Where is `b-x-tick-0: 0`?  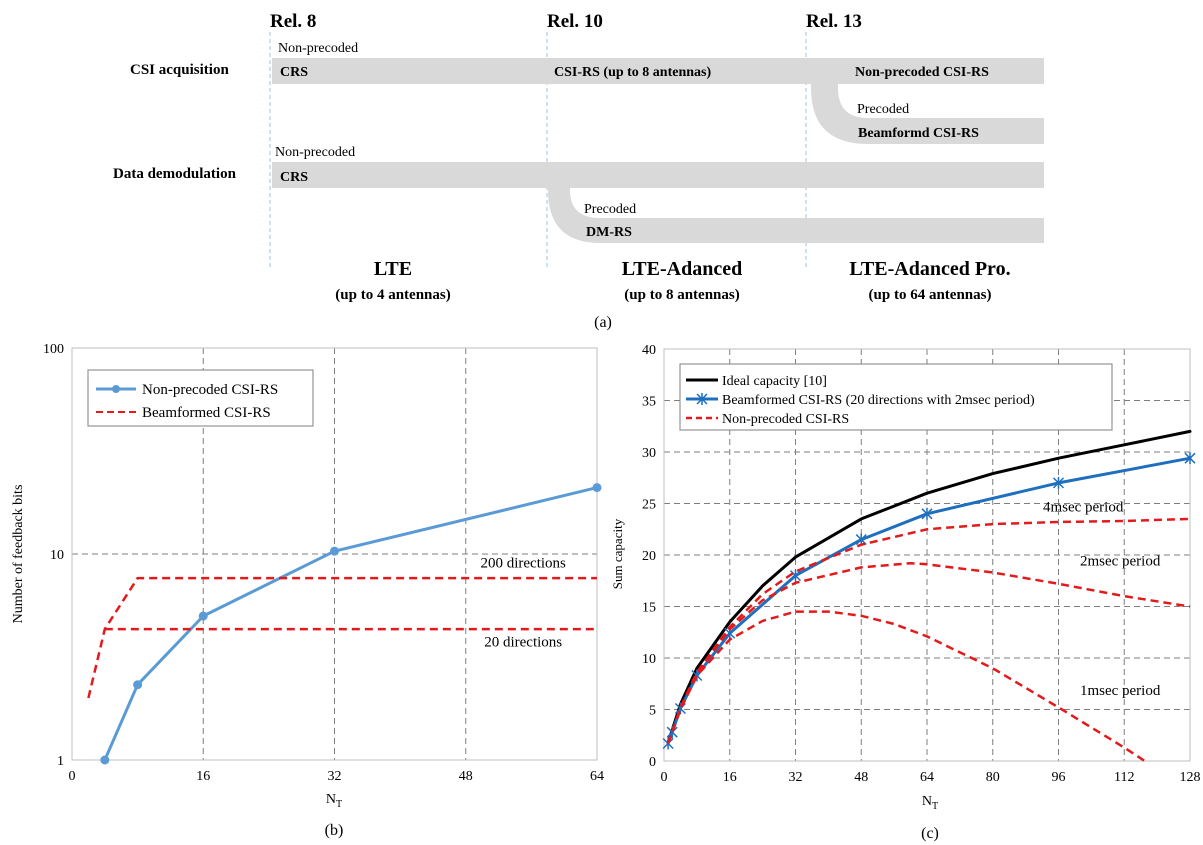 b-x-tick-0: 0 is located at coordinates (72, 776).